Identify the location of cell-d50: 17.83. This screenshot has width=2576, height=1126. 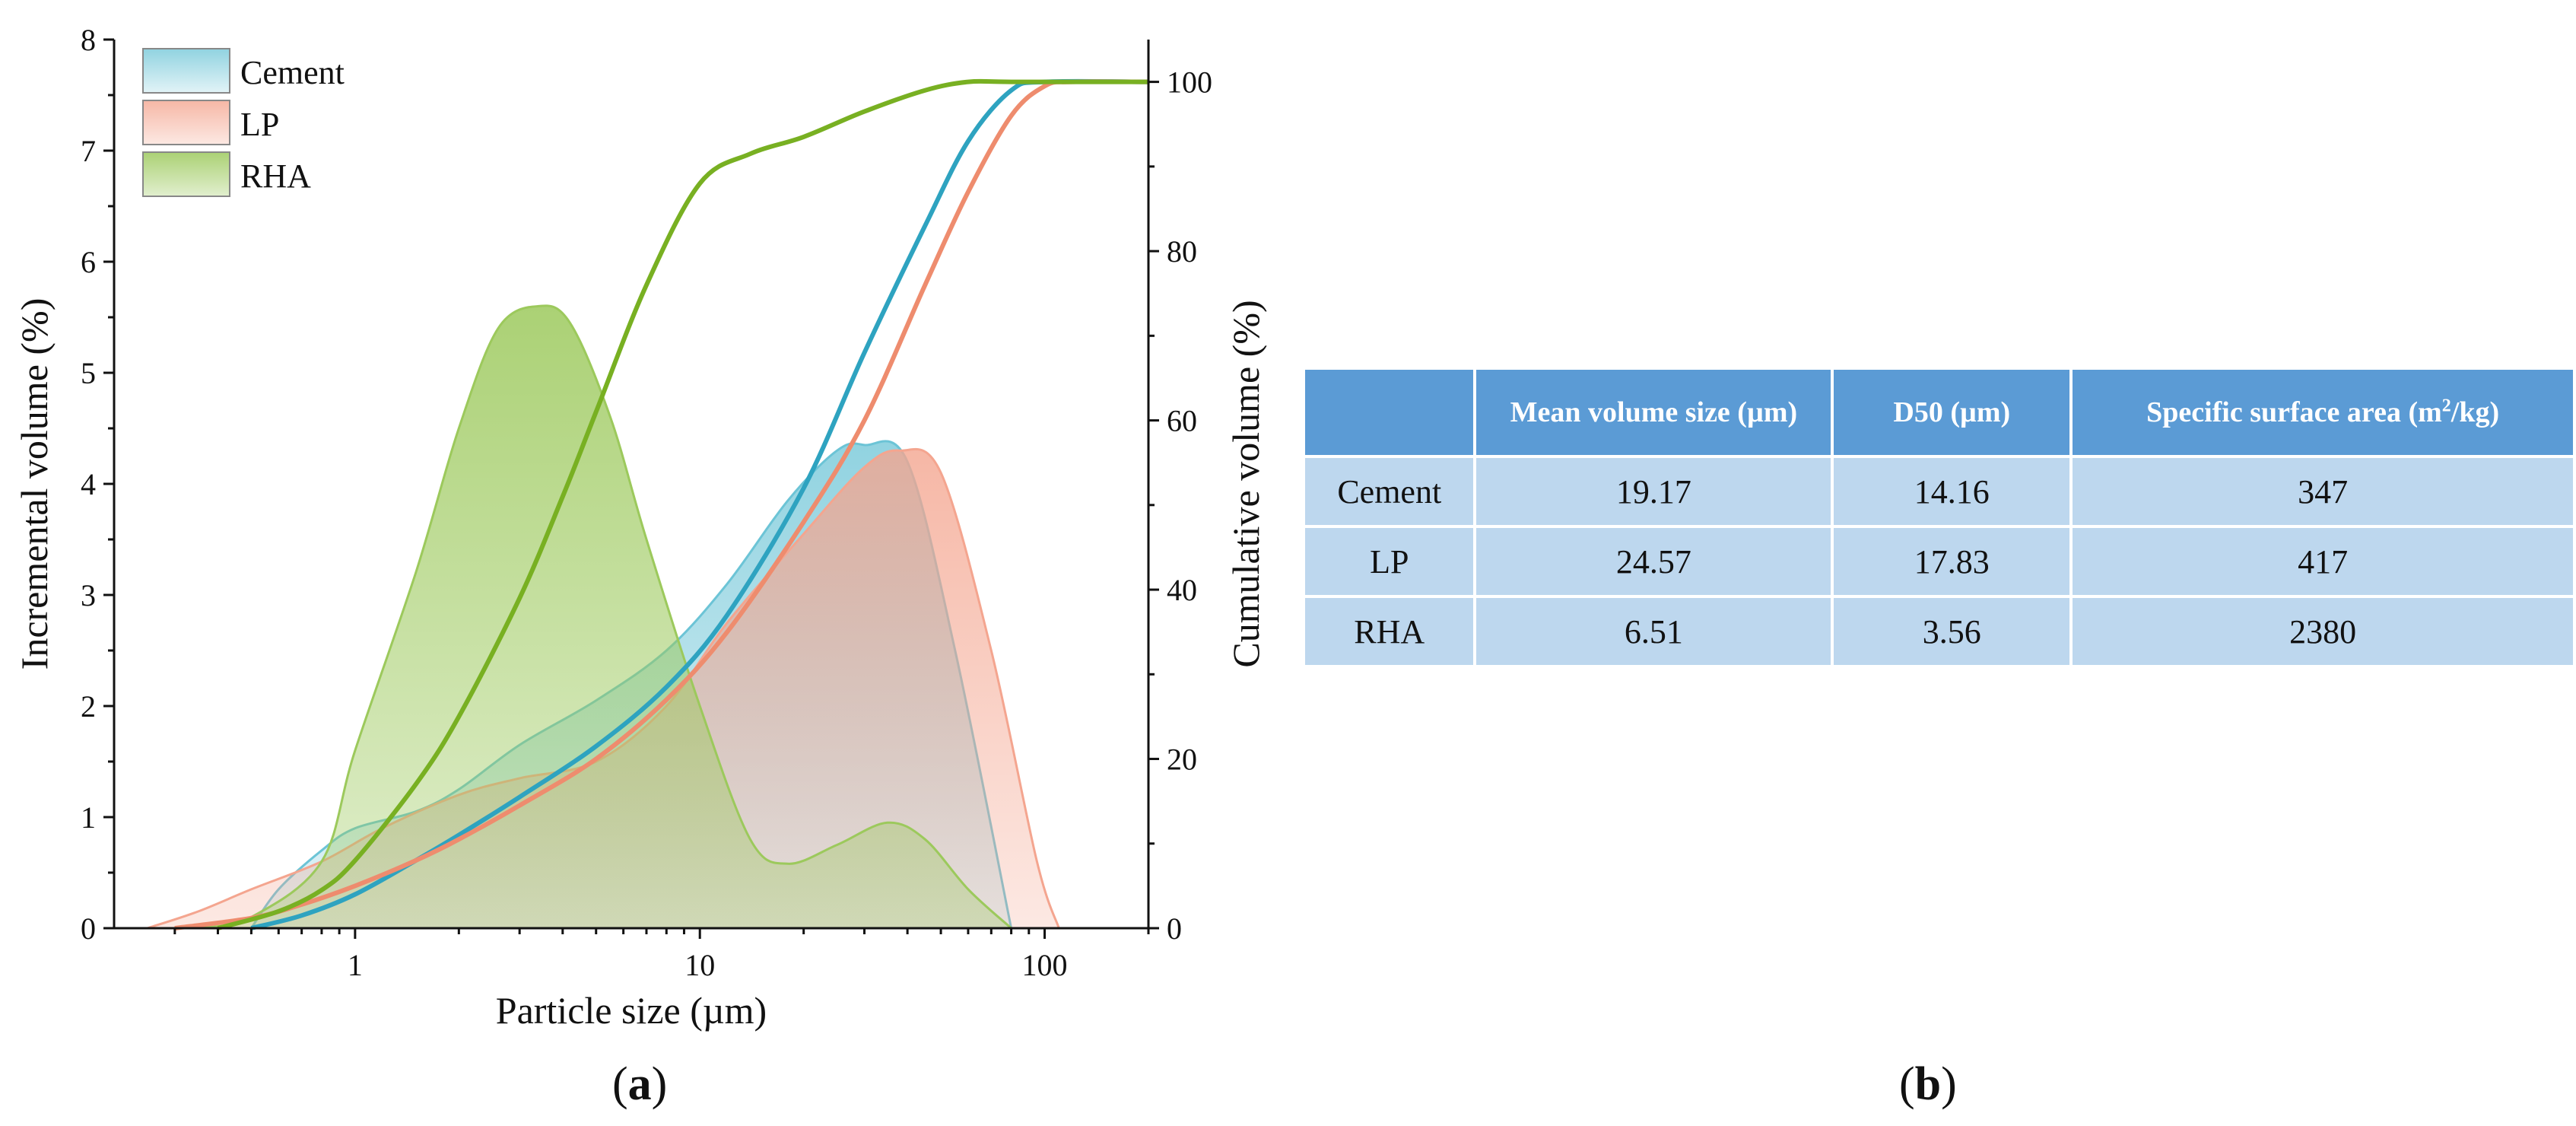
(1952, 561).